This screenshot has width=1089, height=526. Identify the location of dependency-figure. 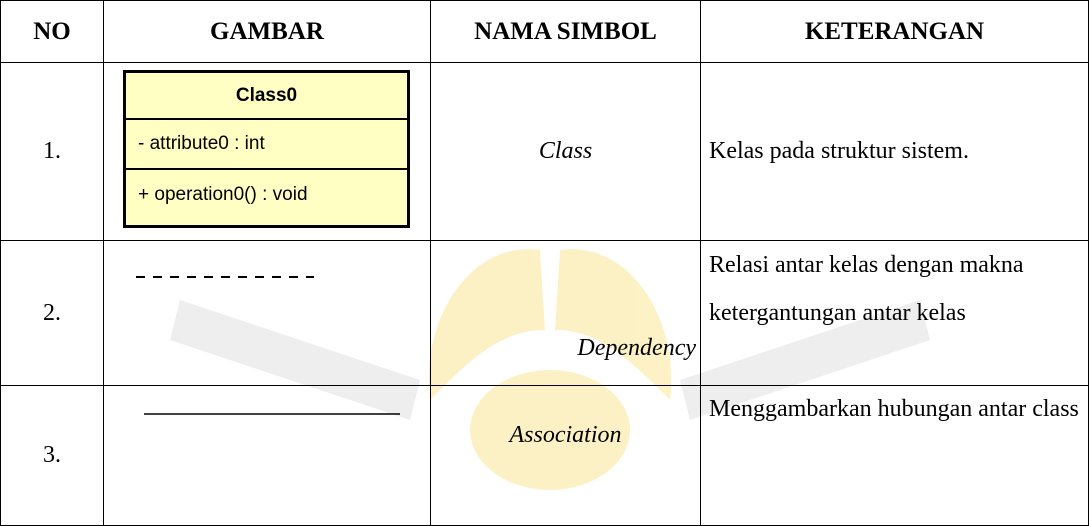
(225, 277).